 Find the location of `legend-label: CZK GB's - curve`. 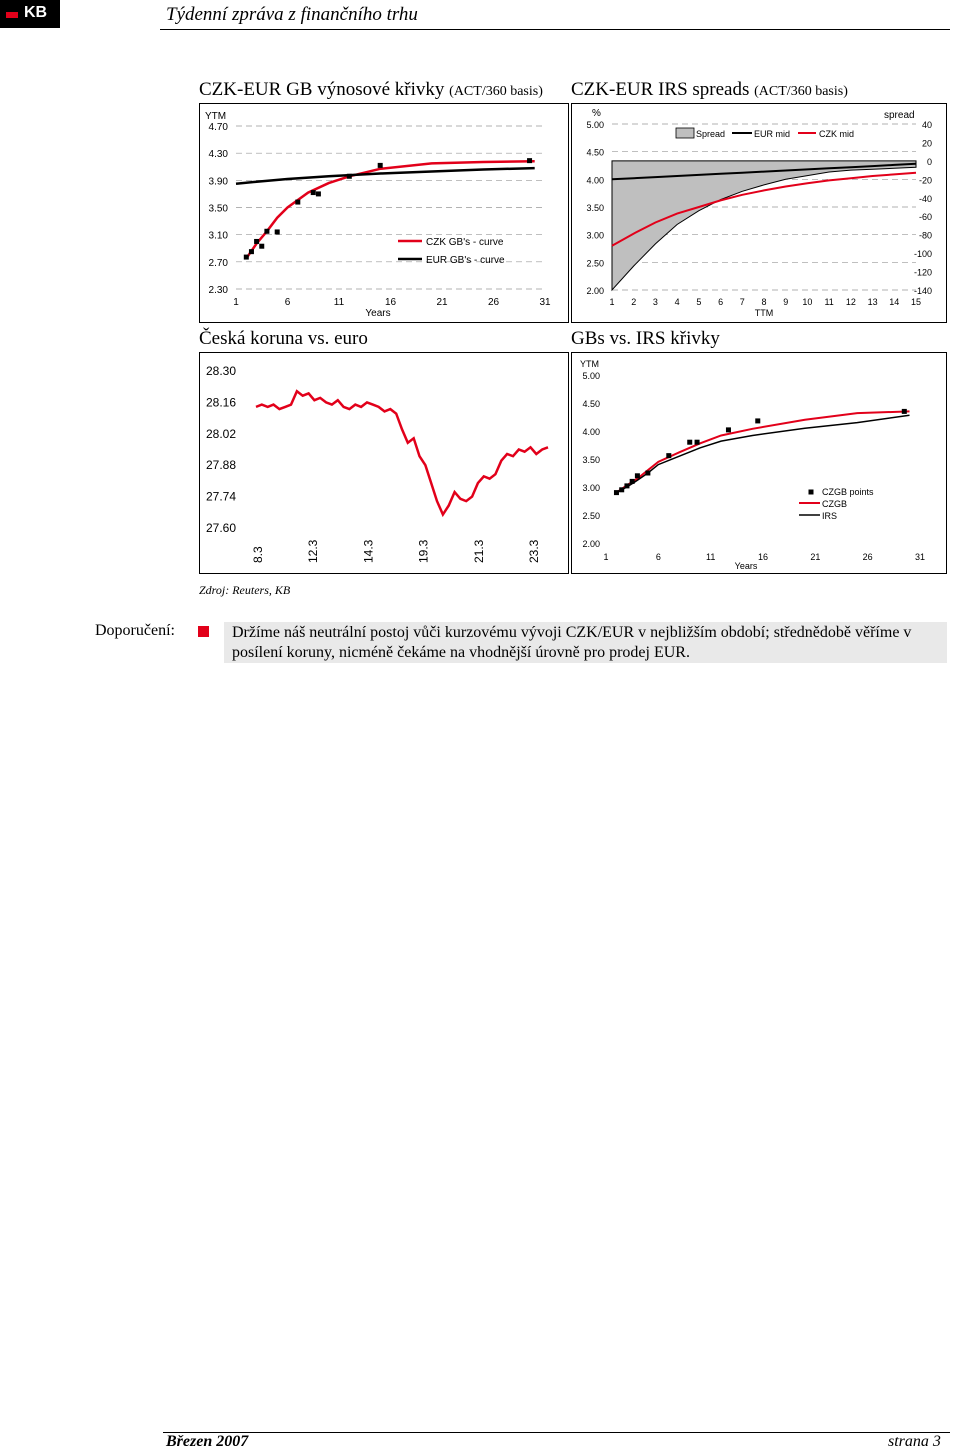

legend-label: CZK GB's - curve is located at coordinates (465, 242).